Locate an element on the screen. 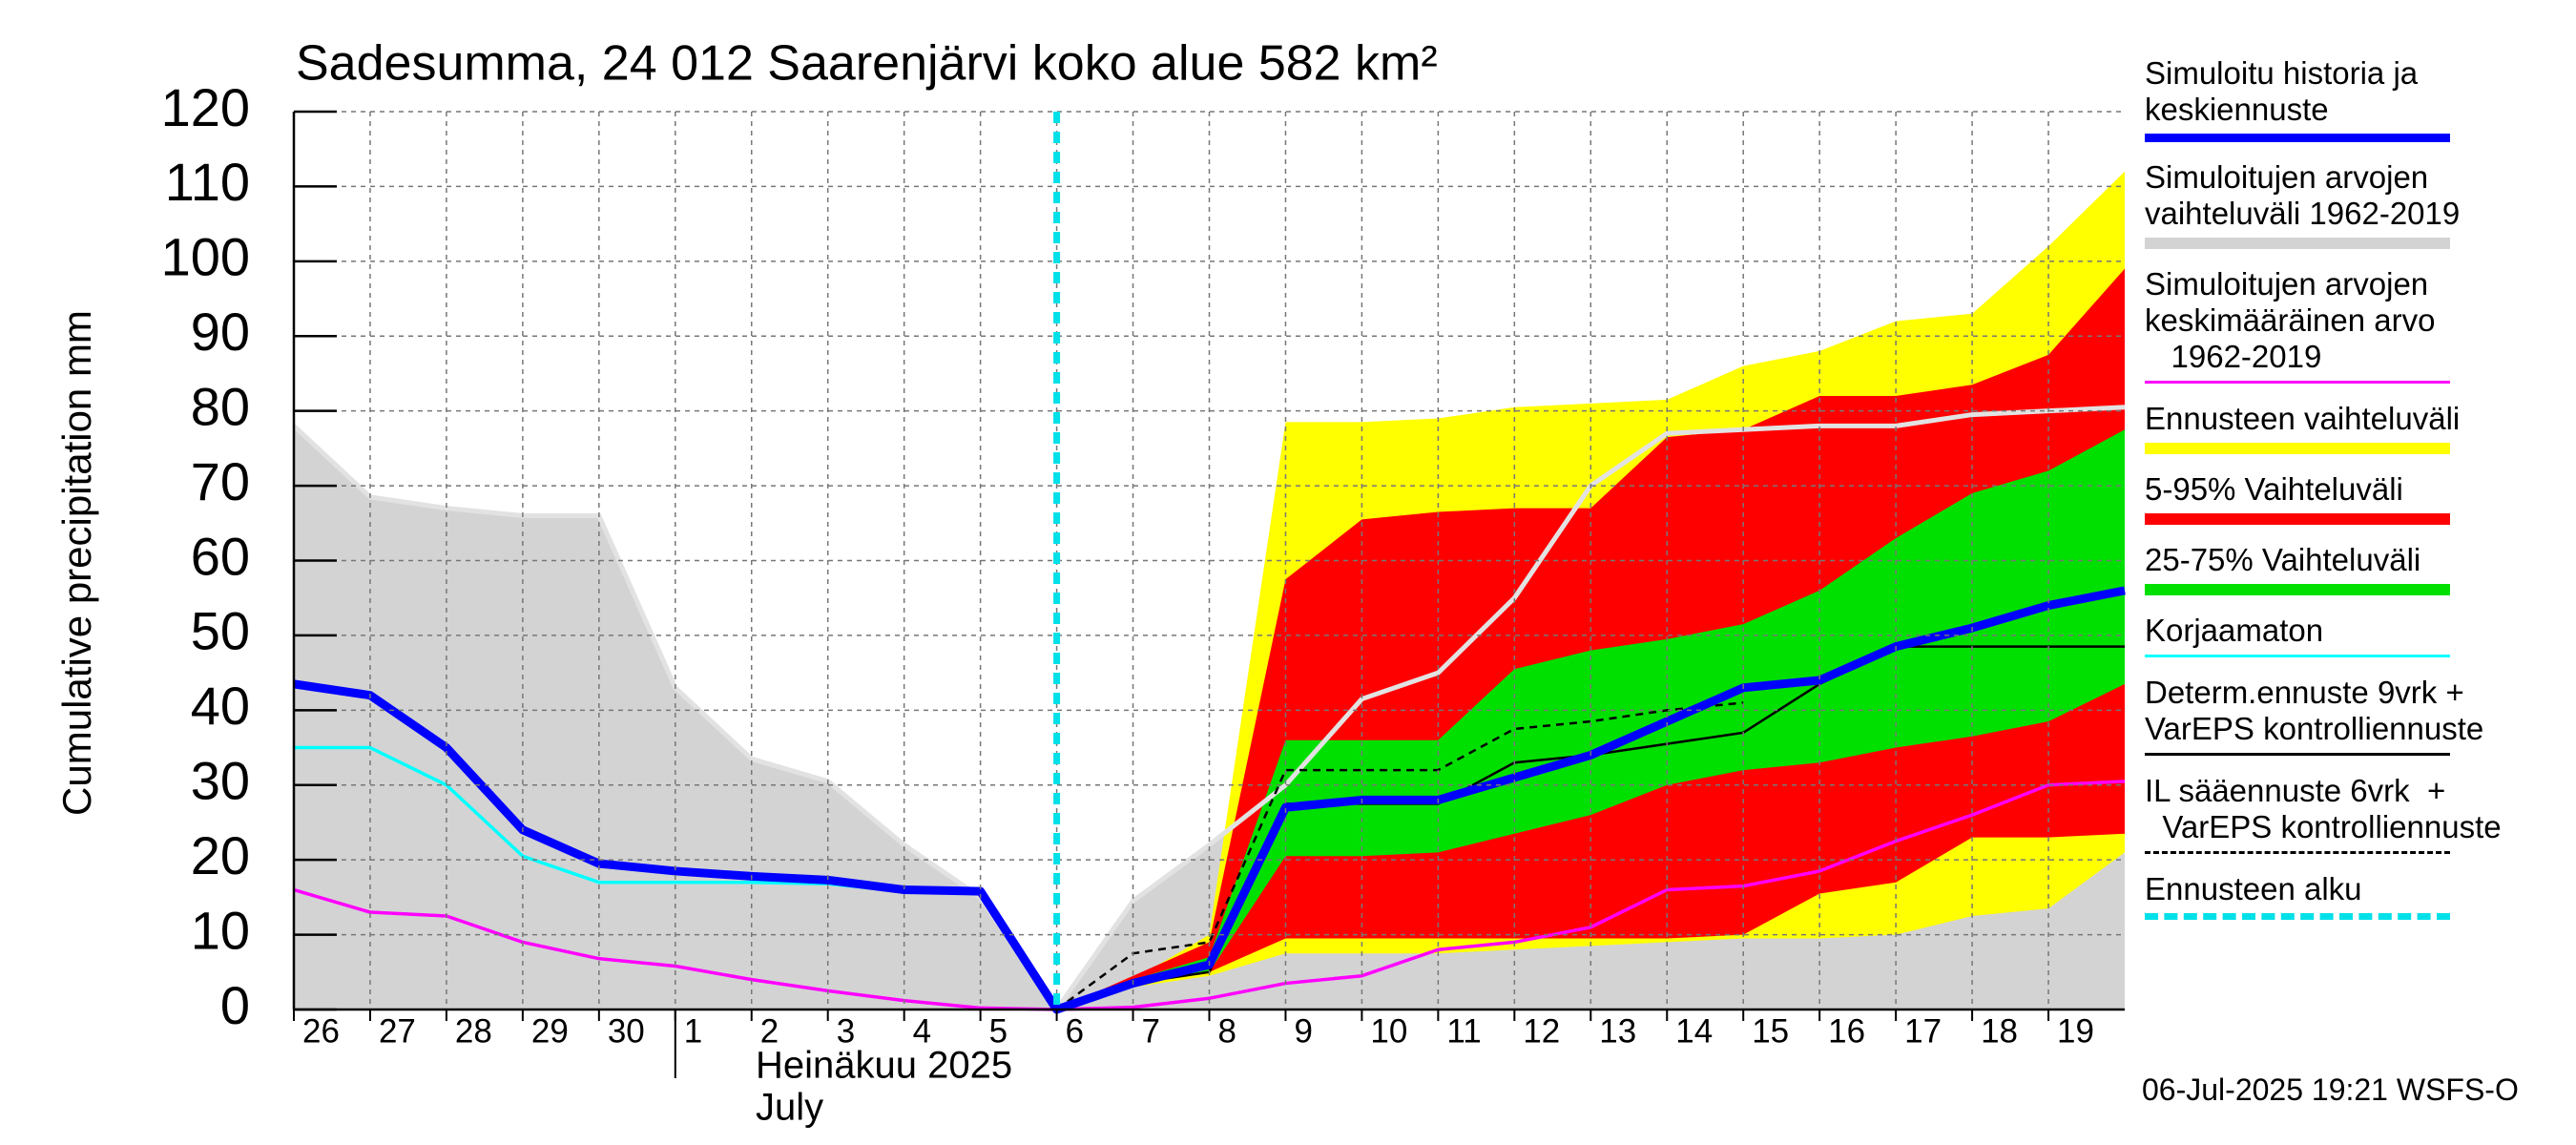  footer: 06-Jul-2025 19:21 WSFS-O is located at coordinates (2330, 1090).